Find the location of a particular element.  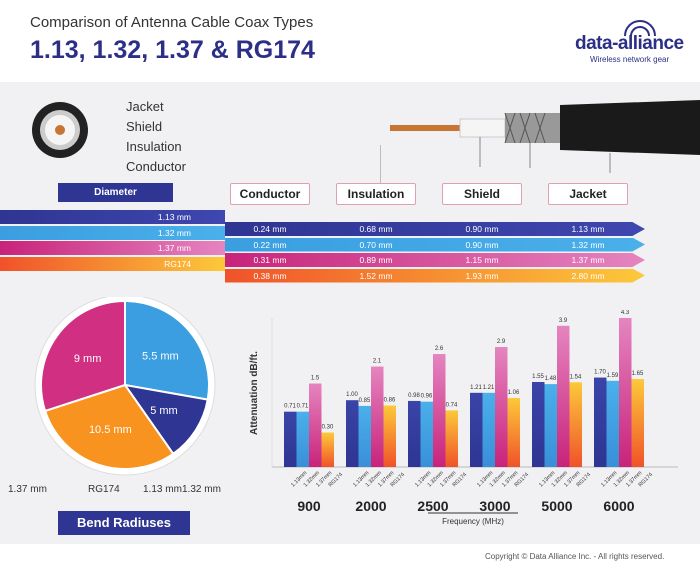

diameter-row-label: 1.32 mm is located at coordinates (112, 232).